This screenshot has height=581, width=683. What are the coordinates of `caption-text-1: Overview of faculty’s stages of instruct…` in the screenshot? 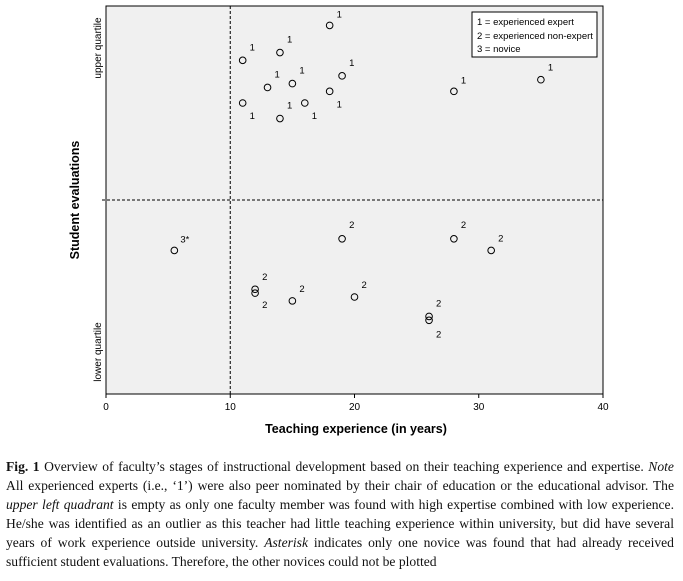 It's located at (344, 466).